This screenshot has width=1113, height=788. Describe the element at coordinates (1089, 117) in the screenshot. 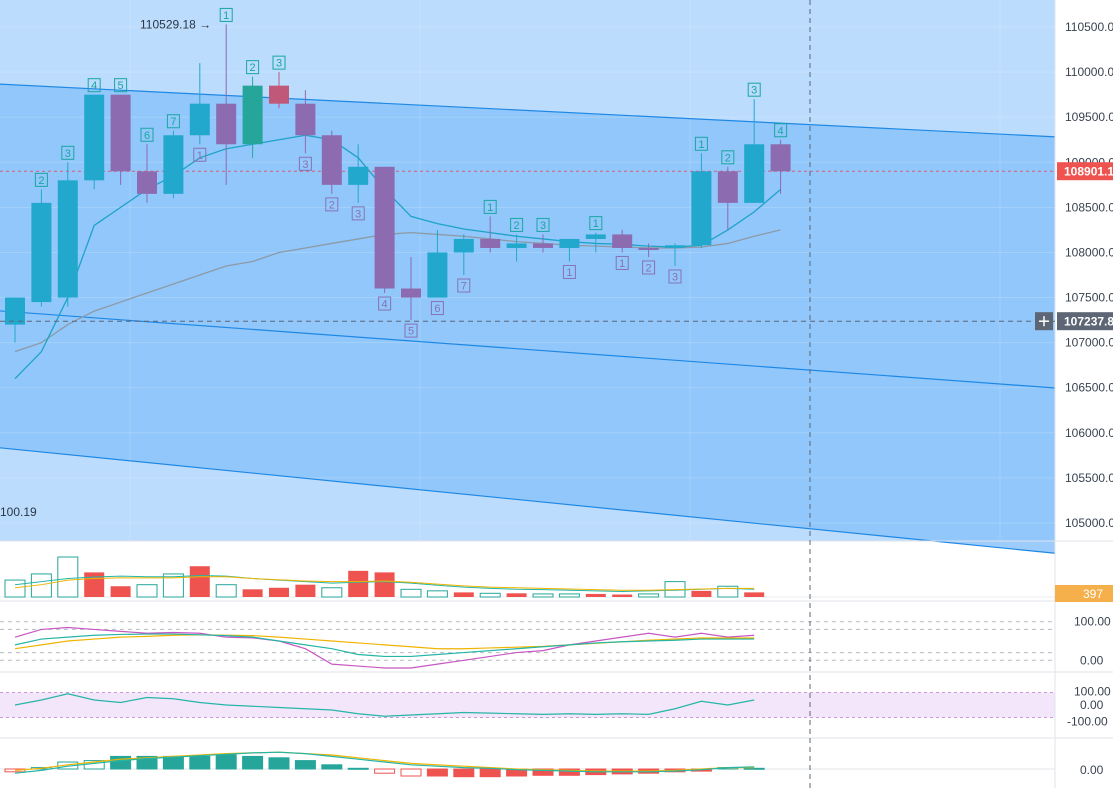

I see `y-tick-label: 109500.0` at that location.